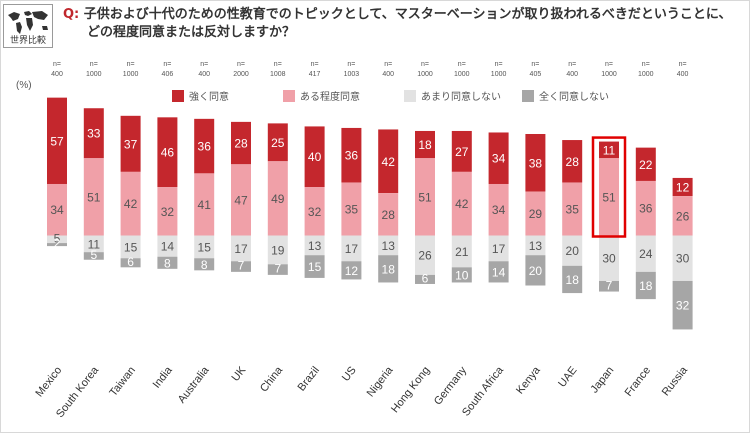 The height and width of the screenshot is (433, 750). Describe the element at coordinates (204, 204) in the screenshot. I see `bar-australia-s2` at that location.